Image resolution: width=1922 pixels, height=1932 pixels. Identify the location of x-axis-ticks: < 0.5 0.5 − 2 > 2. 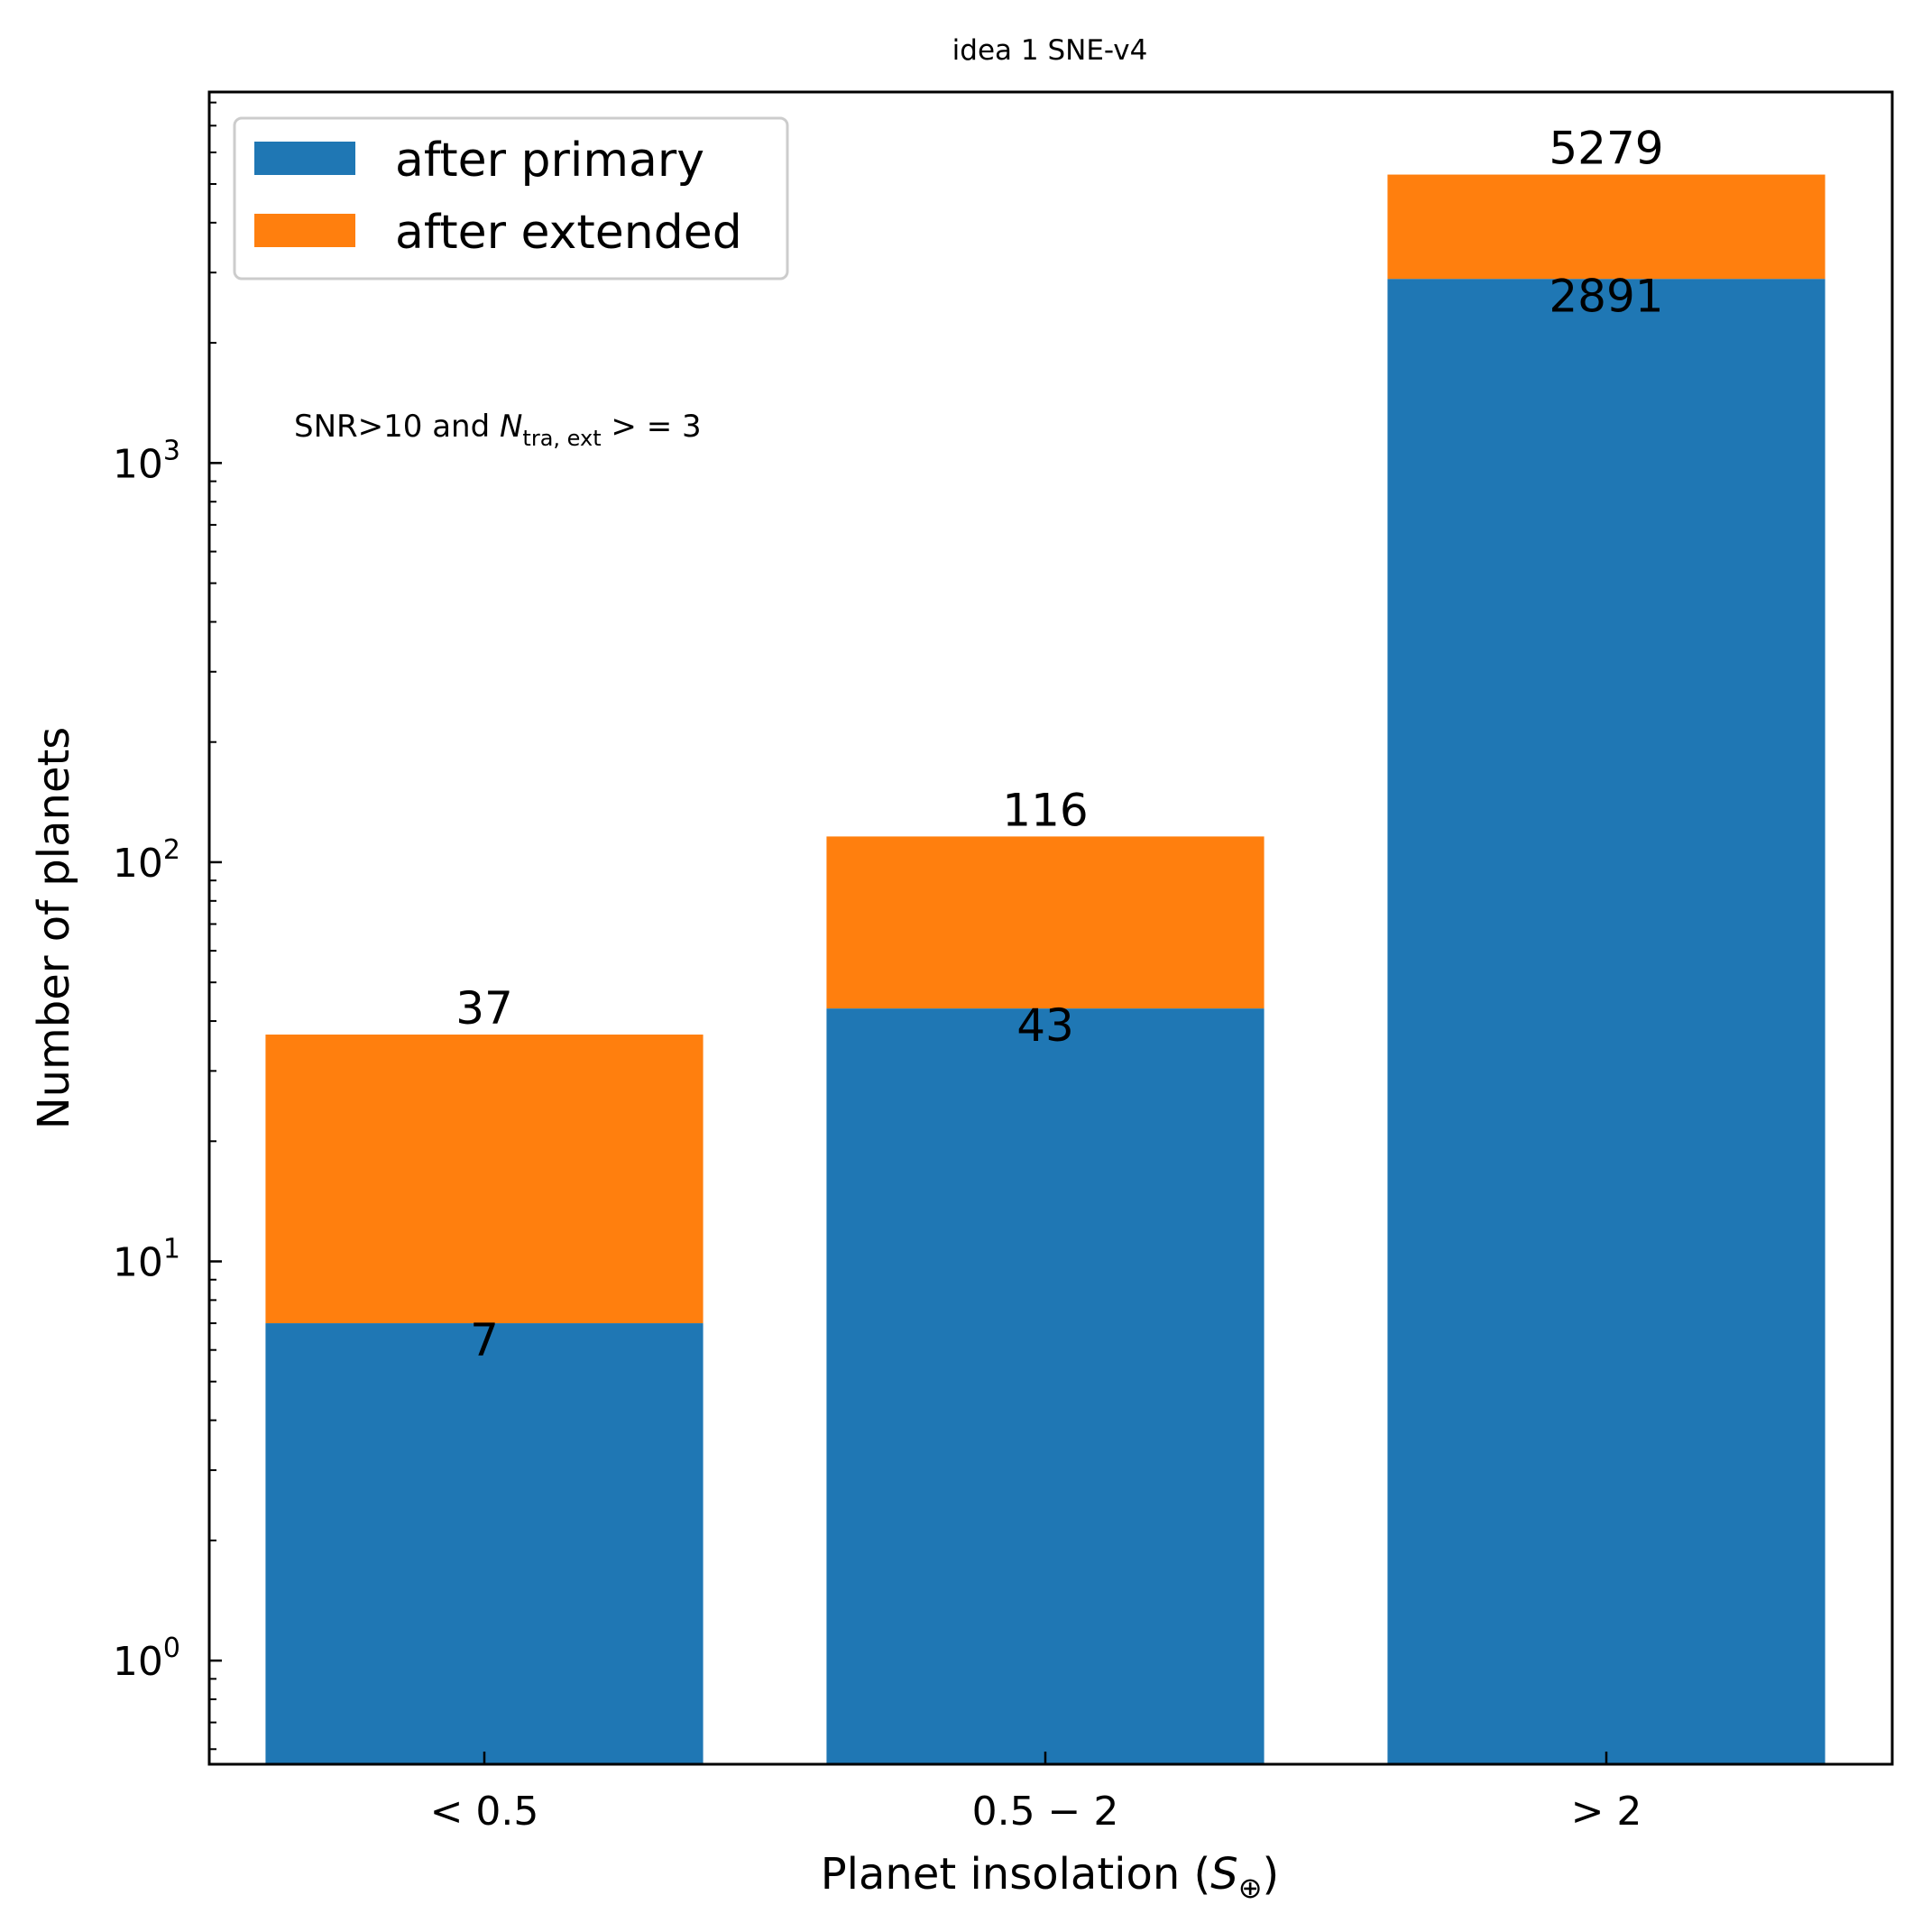
(1036, 1793).